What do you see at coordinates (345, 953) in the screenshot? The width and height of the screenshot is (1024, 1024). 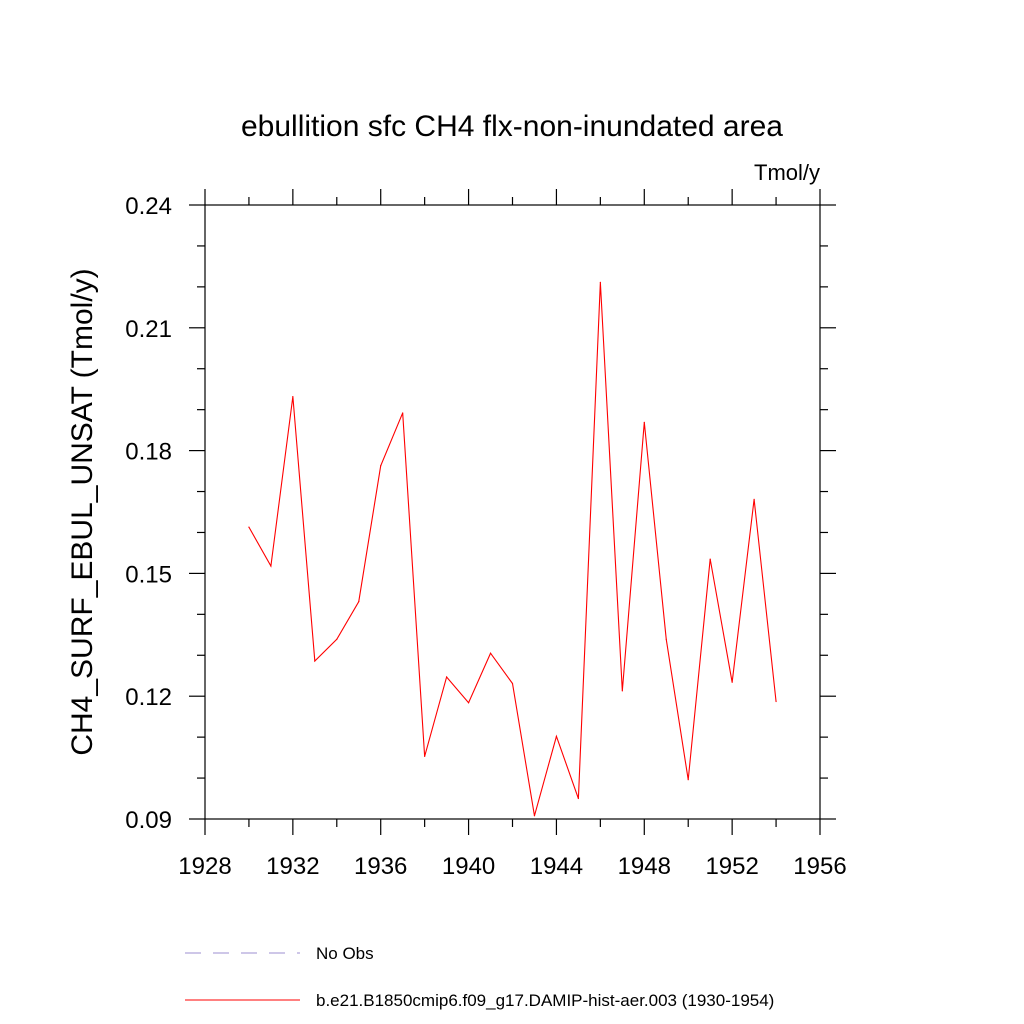 I see `legend-label: No Obs` at bounding box center [345, 953].